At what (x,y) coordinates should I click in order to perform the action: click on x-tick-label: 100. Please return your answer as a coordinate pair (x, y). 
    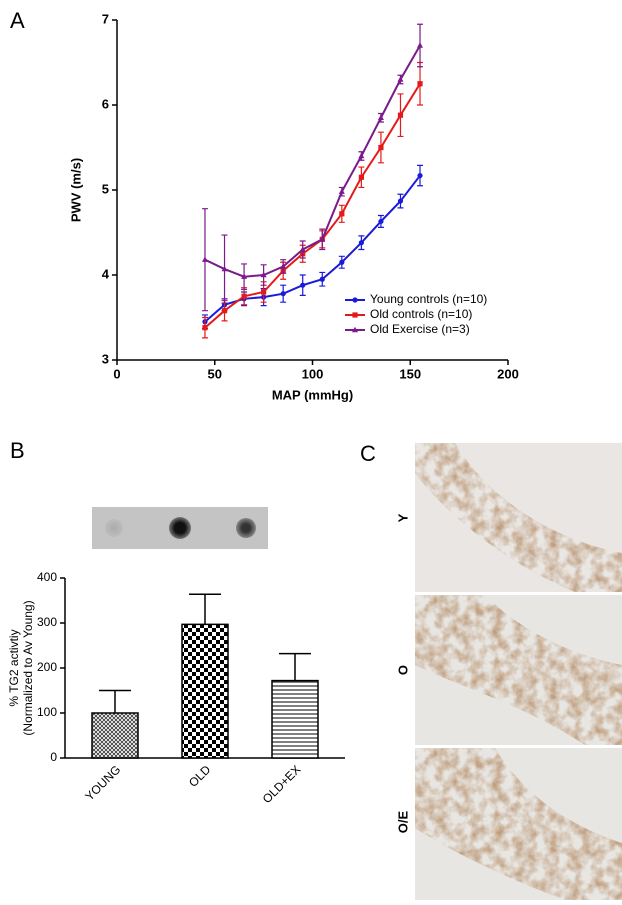
    Looking at the image, I should click on (313, 373).